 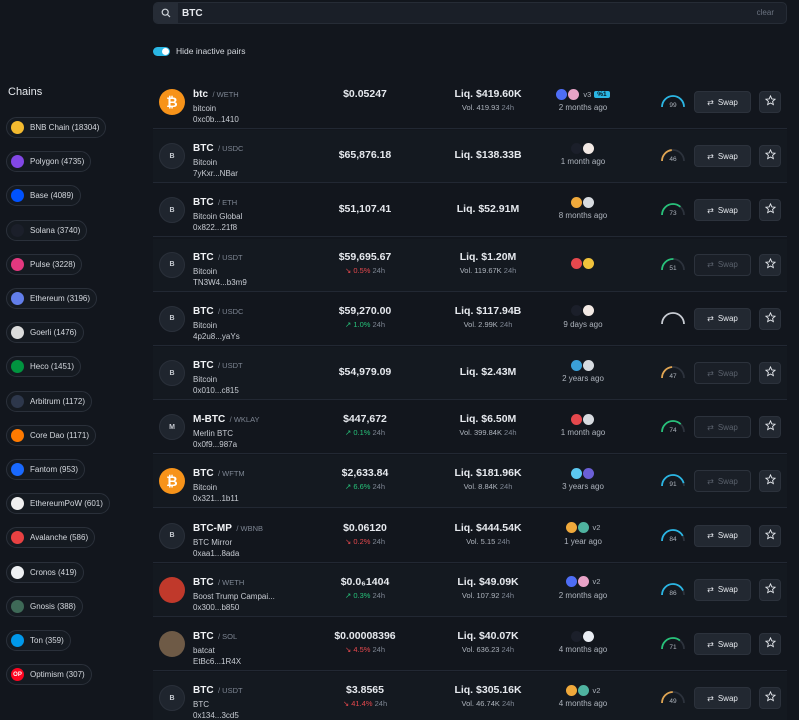 I want to click on score-gauge-icon, so click(x=673, y=155).